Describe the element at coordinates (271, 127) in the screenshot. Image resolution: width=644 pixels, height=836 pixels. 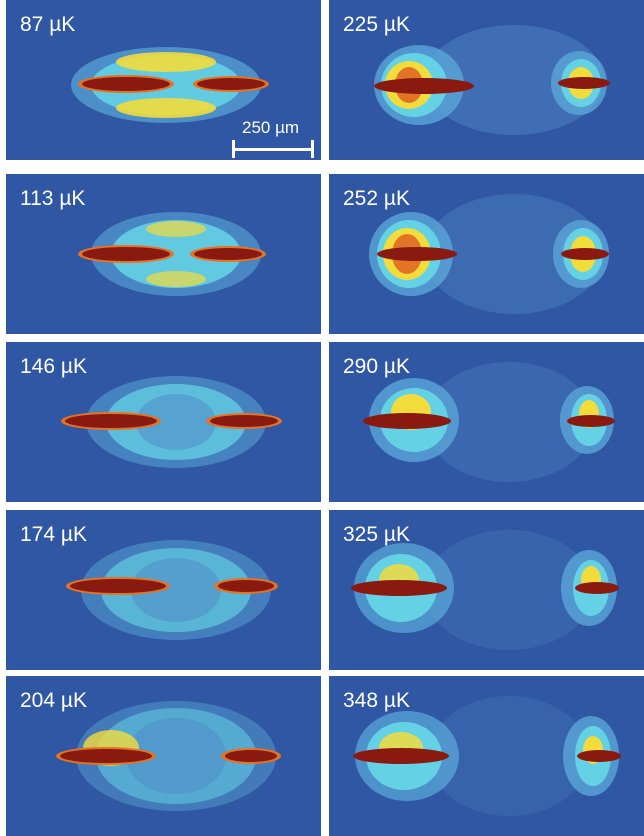
I see `scale-bar-label: 250 µm` at that location.